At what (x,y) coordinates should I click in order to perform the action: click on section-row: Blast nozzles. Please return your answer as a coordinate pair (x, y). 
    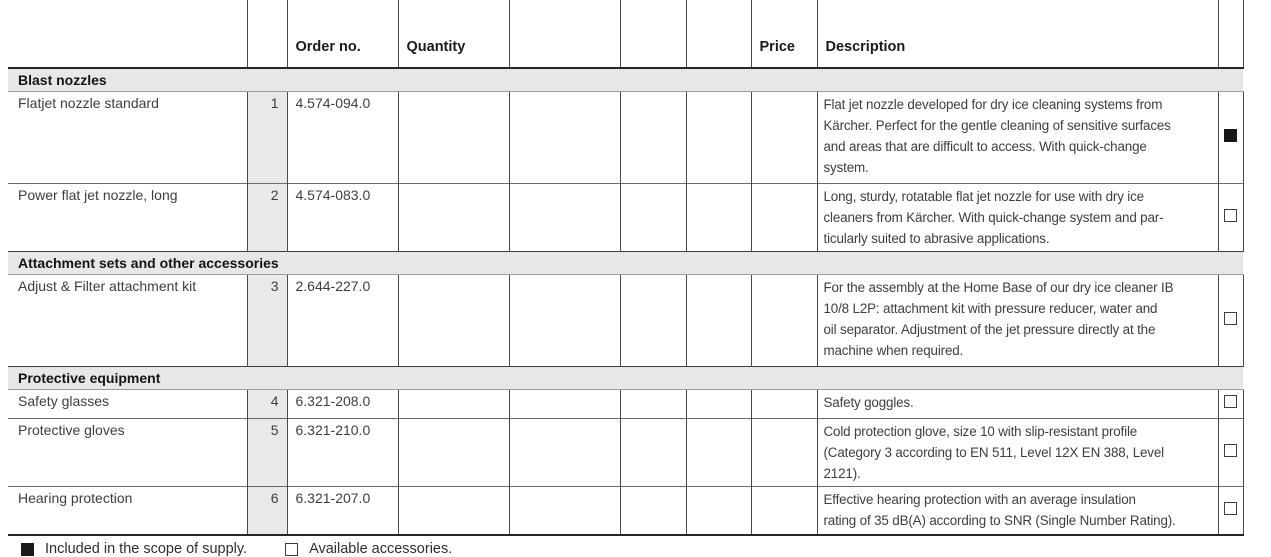
    Looking at the image, I should click on (625, 79).